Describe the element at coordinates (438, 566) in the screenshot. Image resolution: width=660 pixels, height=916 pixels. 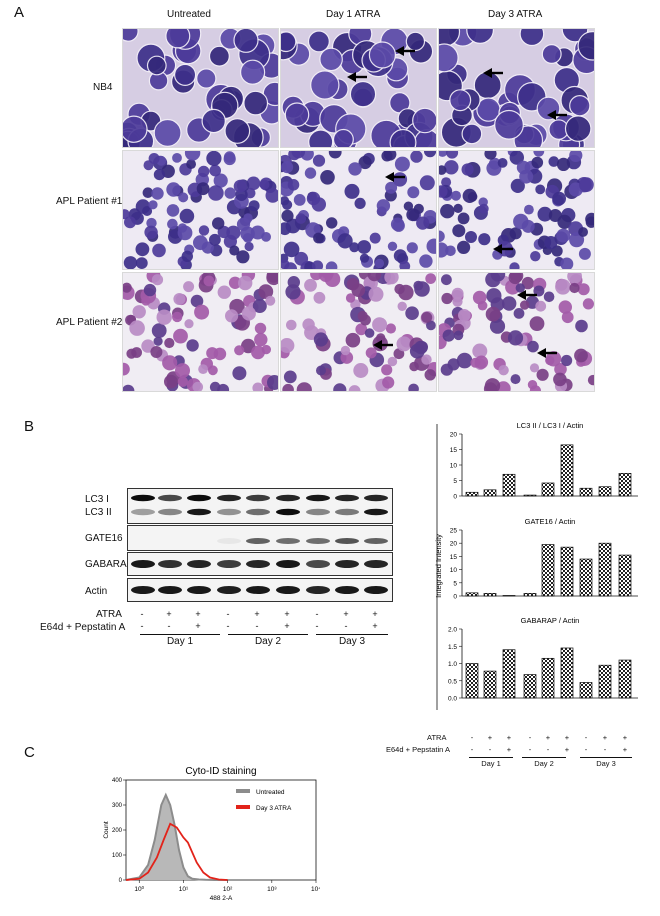
I see `bar-chart-ylabel: Integrated Intensity` at that location.